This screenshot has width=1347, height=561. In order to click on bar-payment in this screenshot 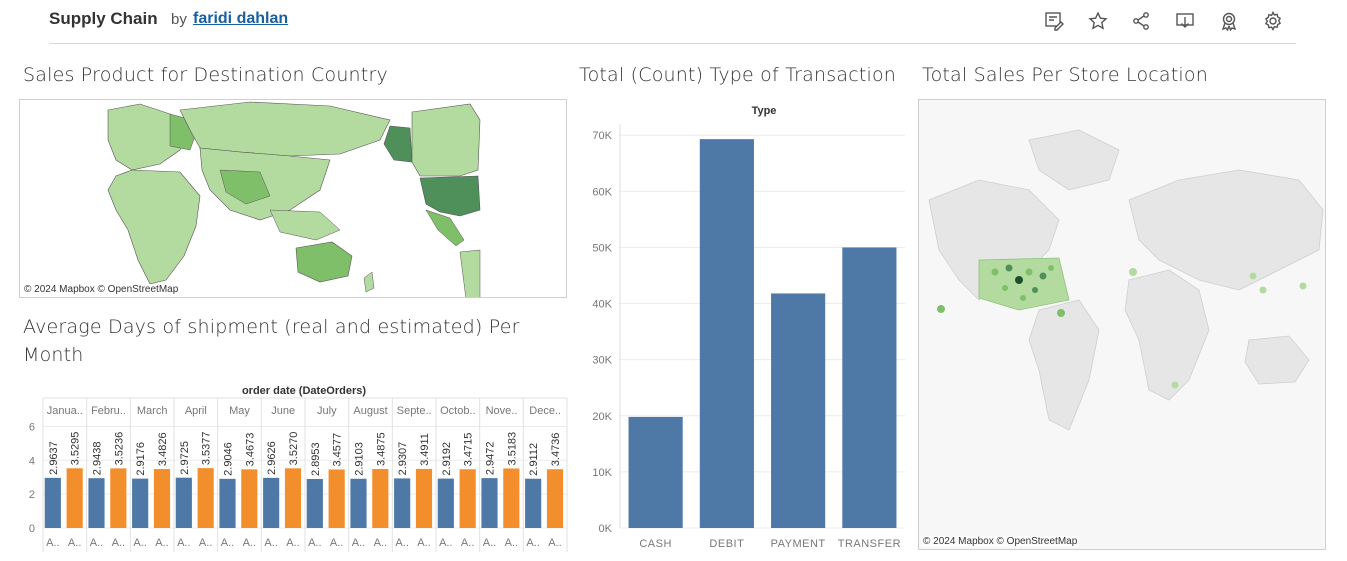, I will do `click(798, 410)`.